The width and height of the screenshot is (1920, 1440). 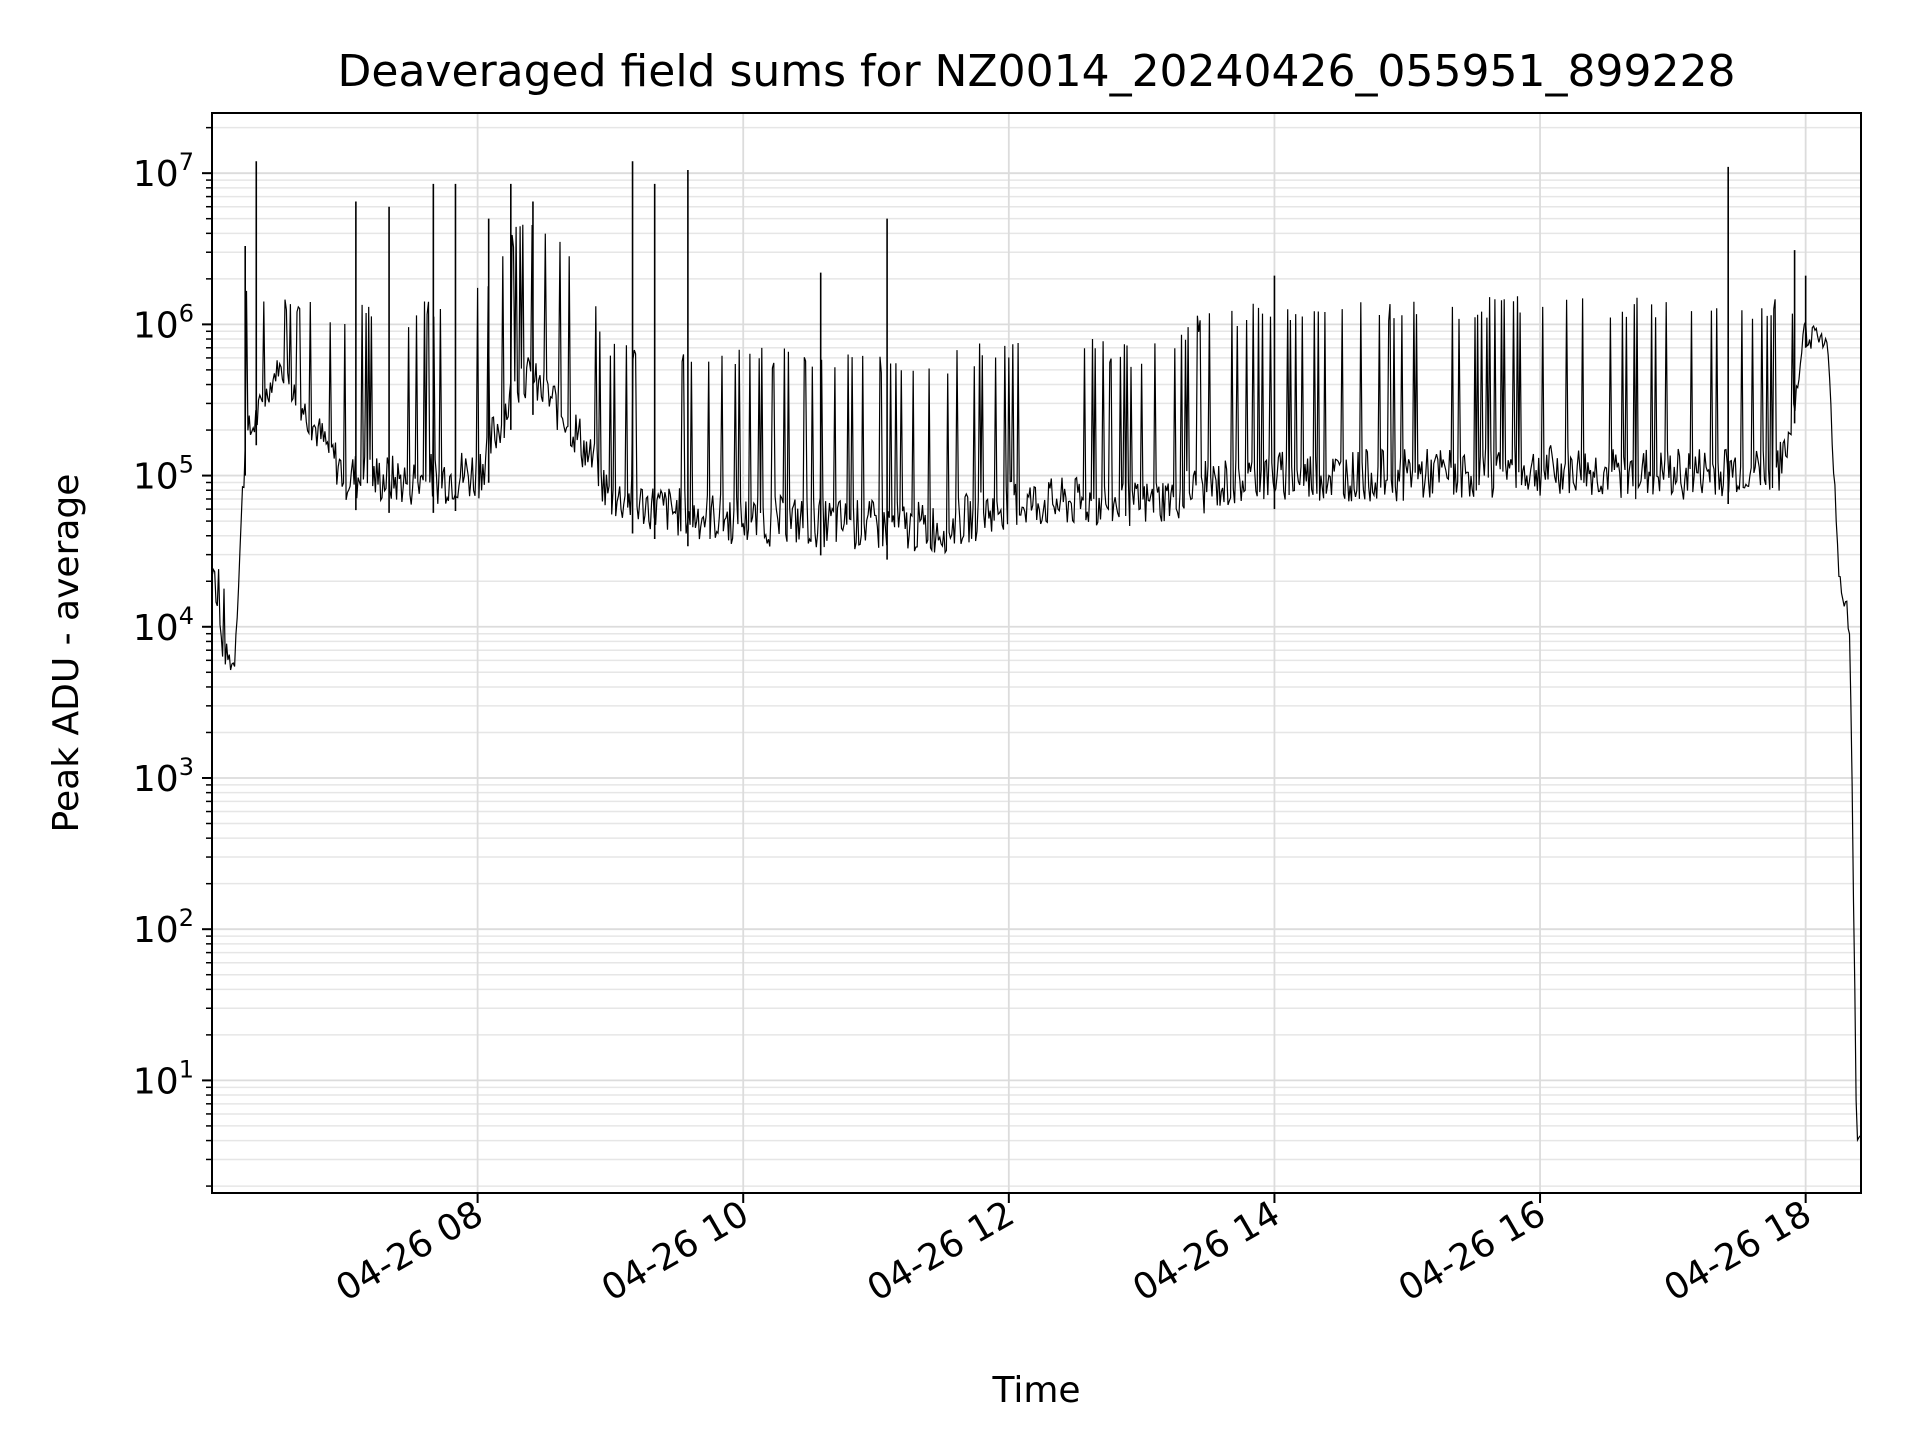 I want to click on y-axis-label: Peak ADU - average, so click(x=66, y=653).